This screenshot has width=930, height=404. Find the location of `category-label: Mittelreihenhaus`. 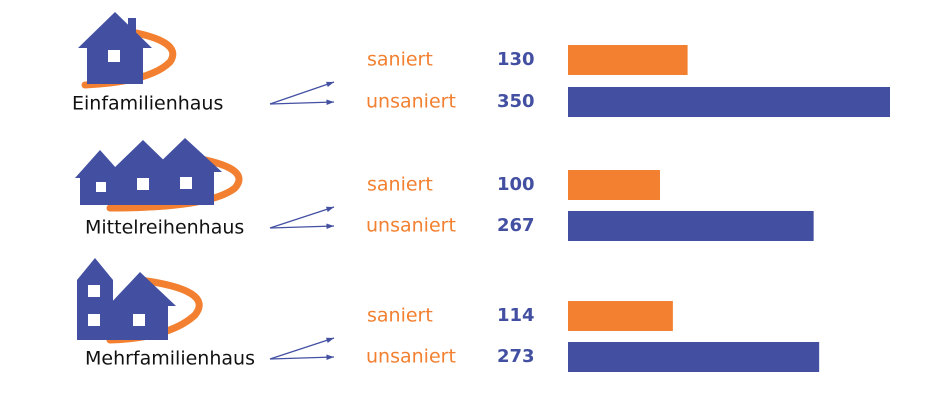

category-label: Mittelreihenhaus is located at coordinates (164, 228).